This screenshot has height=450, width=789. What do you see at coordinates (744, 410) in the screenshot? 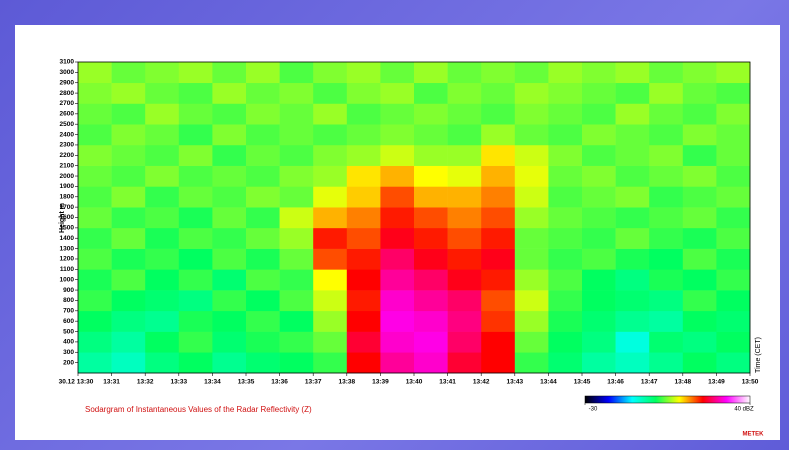
I see `colorbar-tick-label: 40 dBZ` at bounding box center [744, 410].